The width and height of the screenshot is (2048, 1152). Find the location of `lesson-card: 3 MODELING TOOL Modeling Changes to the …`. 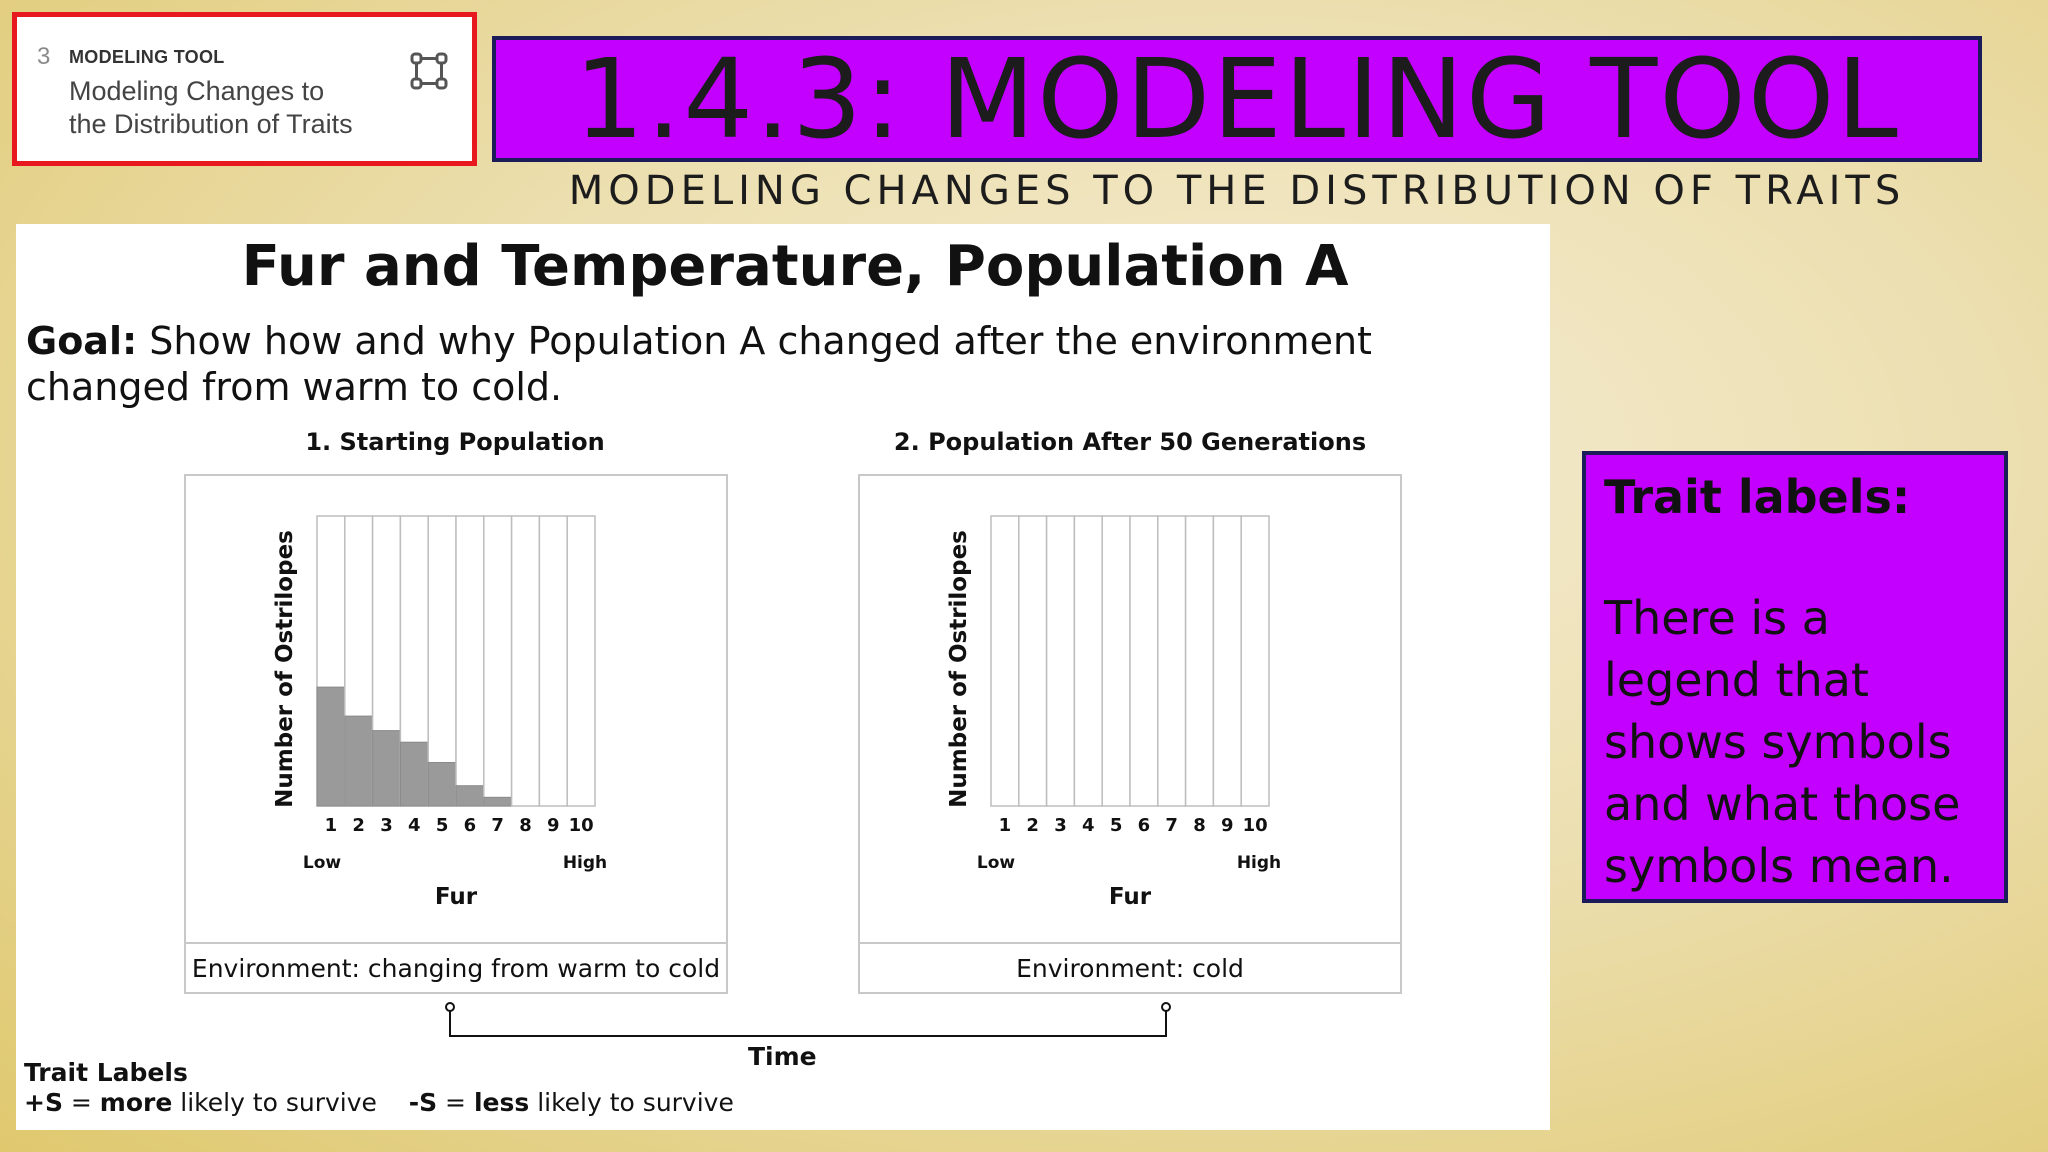

lesson-card: 3 MODELING TOOL Modeling Changes to the … is located at coordinates (244, 89).